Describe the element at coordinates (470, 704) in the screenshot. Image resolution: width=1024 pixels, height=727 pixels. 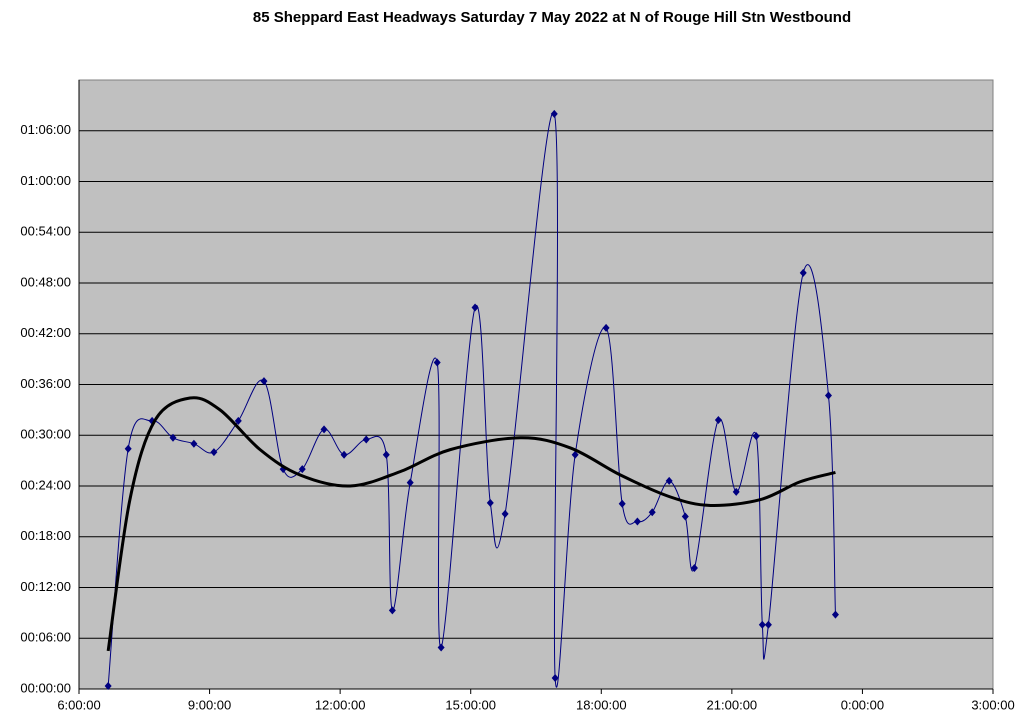
I see `x-tick-label: 15:00:00` at that location.